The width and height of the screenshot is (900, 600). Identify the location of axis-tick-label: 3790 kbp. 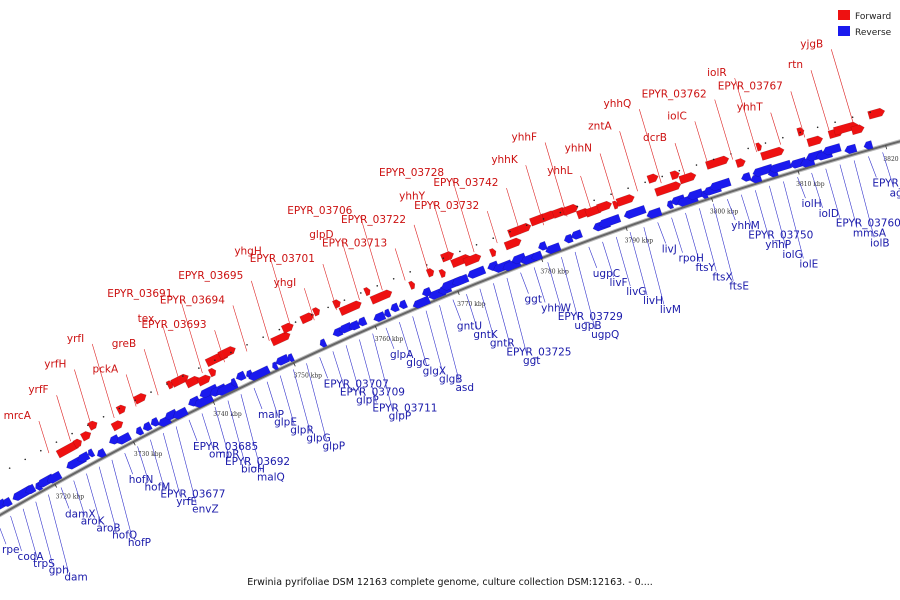
(639, 240).